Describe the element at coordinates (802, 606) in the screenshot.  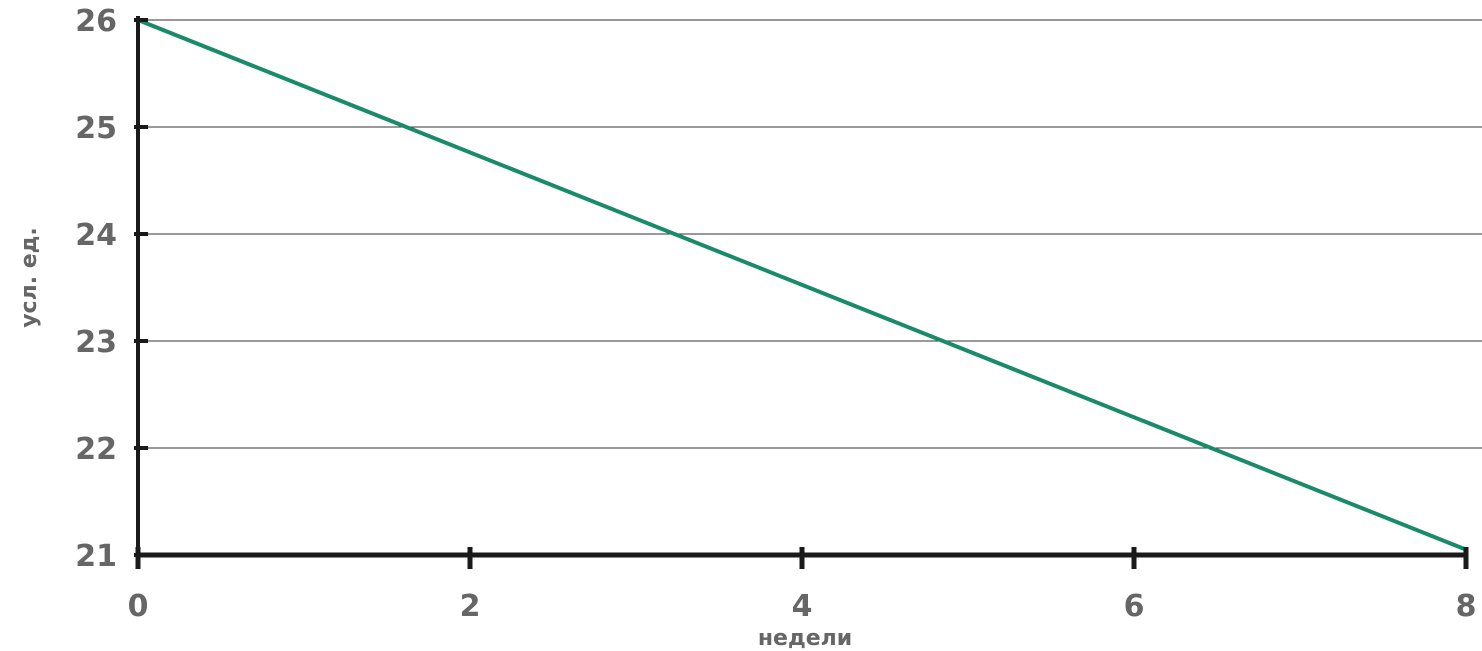
I see `x-tick-label: 4` at that location.